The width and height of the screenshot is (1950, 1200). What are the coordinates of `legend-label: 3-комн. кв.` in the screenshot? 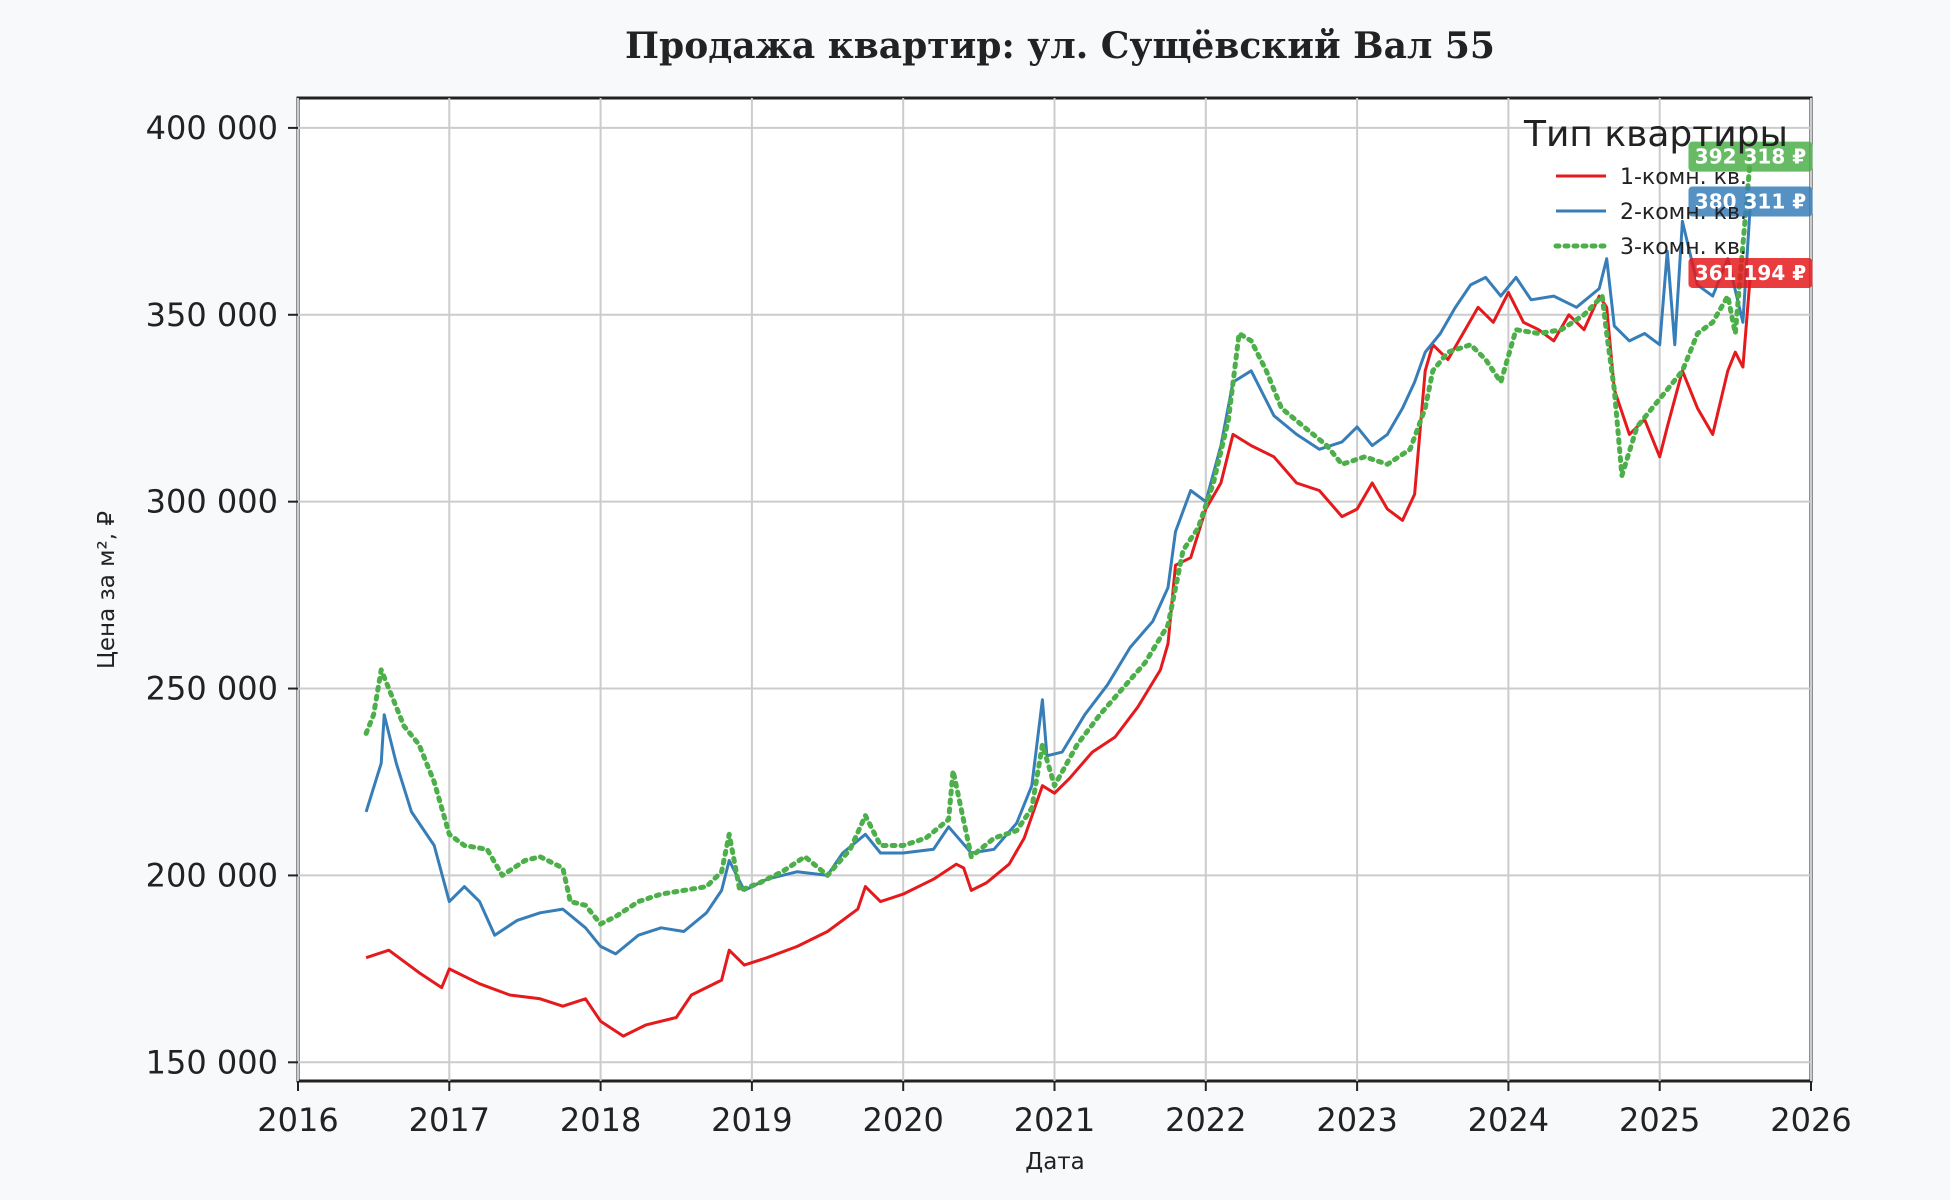 It's located at (1683, 247).